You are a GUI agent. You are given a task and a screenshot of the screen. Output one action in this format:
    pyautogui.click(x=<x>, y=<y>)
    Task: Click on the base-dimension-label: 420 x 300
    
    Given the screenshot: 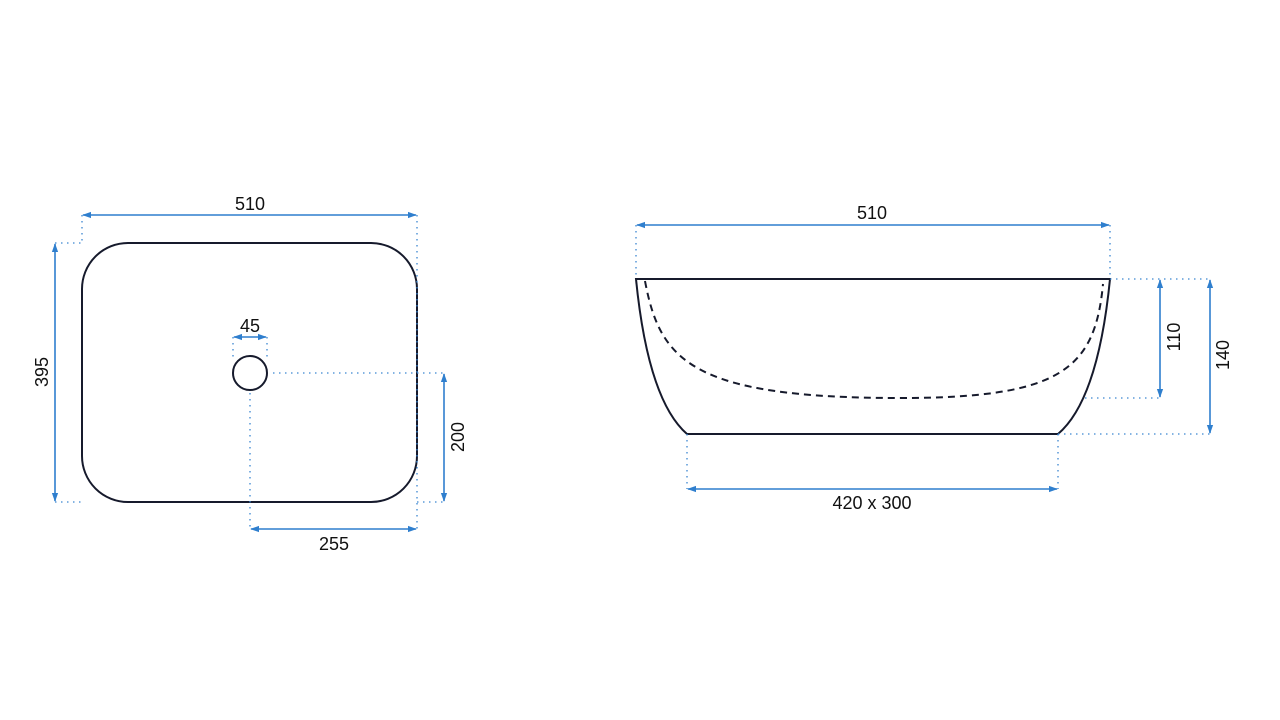 What is the action you would take?
    pyautogui.click(x=871, y=503)
    